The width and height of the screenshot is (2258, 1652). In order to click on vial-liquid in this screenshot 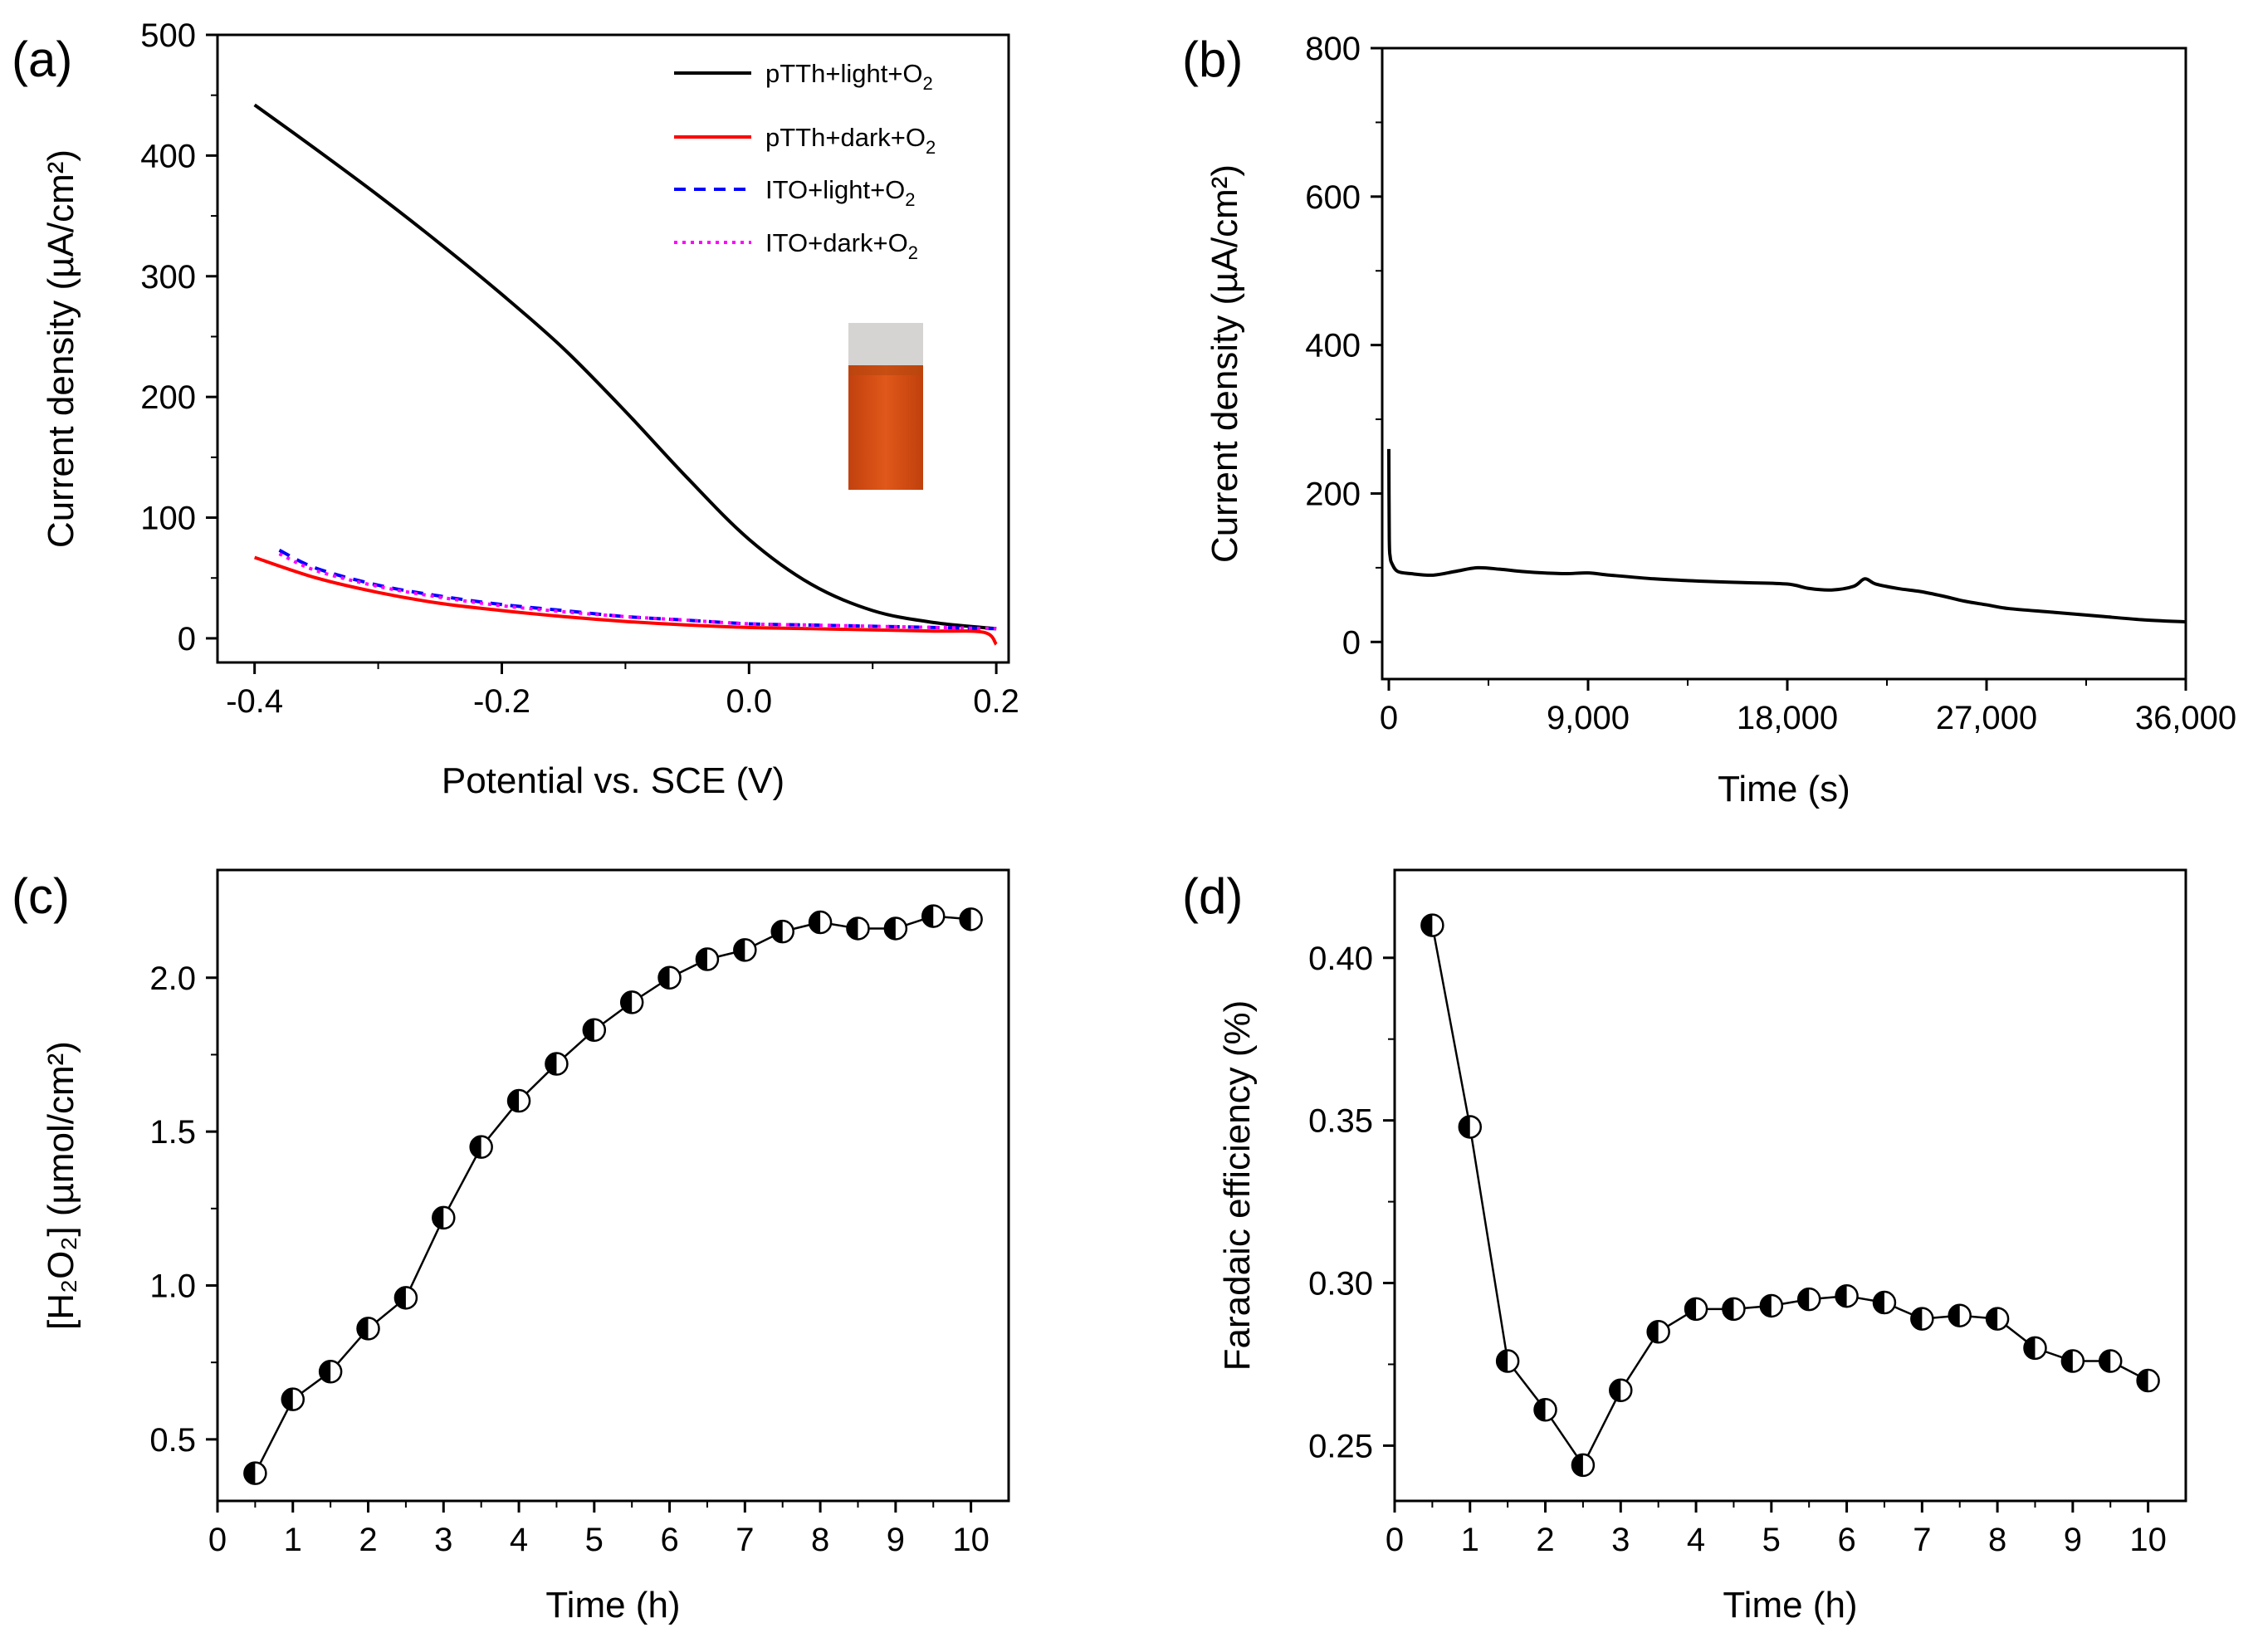, I will do `click(885, 427)`.